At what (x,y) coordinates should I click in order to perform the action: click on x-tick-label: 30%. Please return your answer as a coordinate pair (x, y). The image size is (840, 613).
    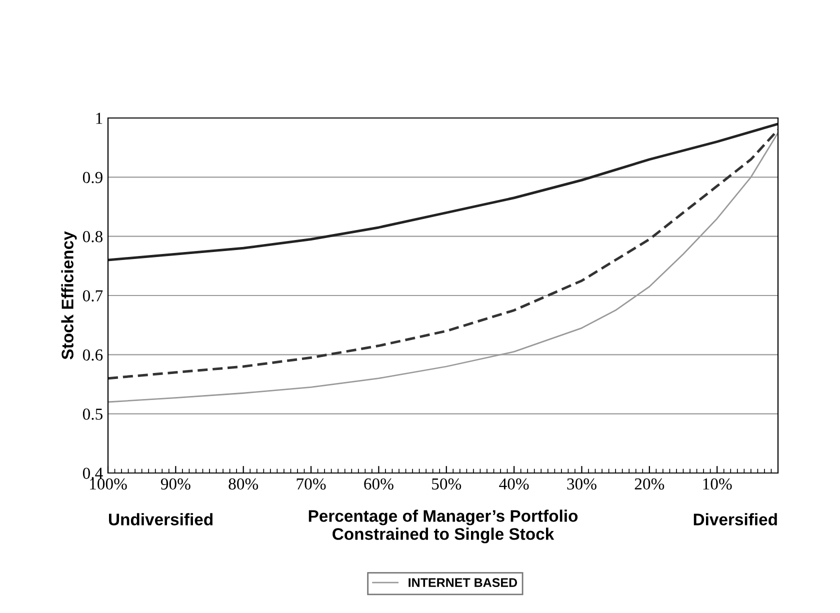
    Looking at the image, I should click on (581, 484).